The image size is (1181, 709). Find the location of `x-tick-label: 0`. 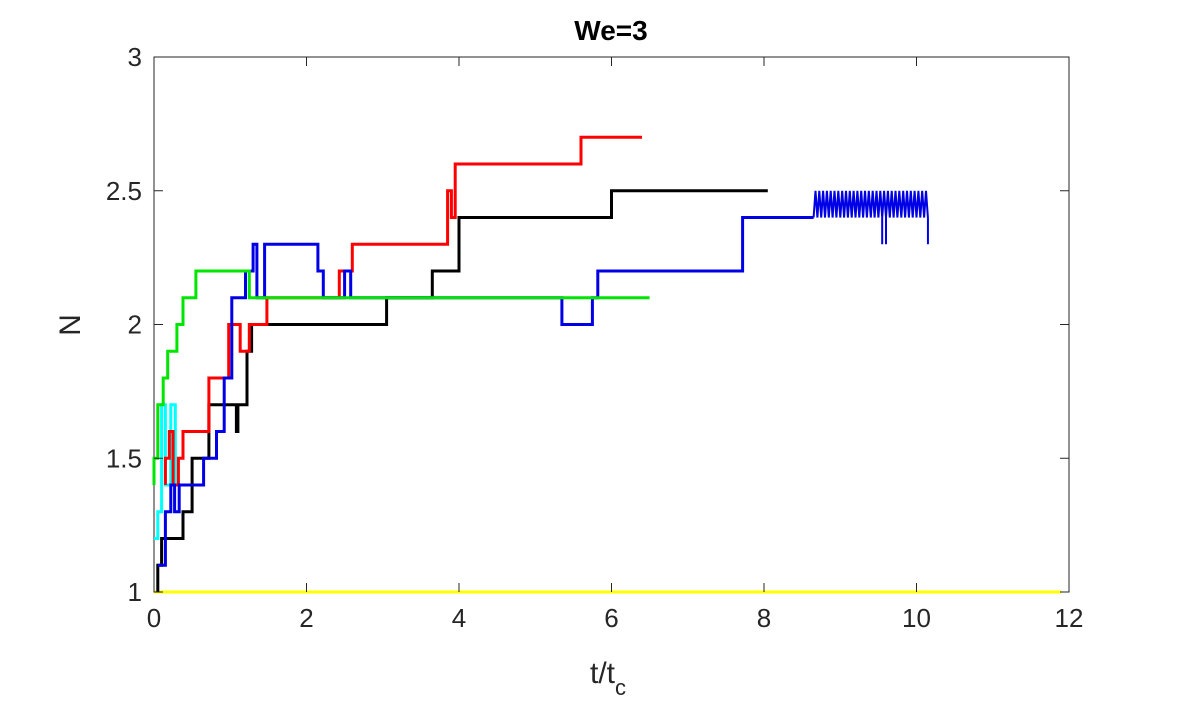

x-tick-label: 0 is located at coordinates (154, 618).